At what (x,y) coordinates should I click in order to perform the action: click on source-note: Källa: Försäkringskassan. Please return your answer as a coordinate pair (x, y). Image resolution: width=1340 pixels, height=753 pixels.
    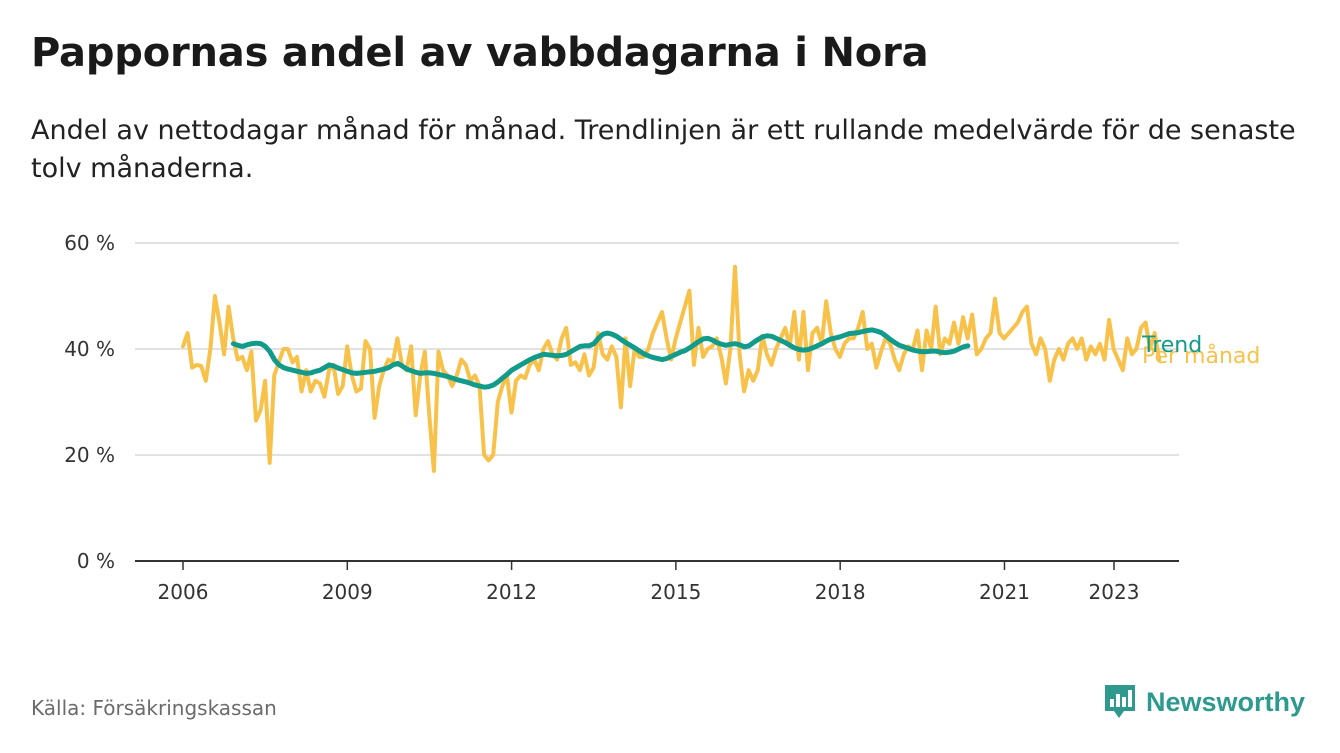
    Looking at the image, I should click on (154, 708).